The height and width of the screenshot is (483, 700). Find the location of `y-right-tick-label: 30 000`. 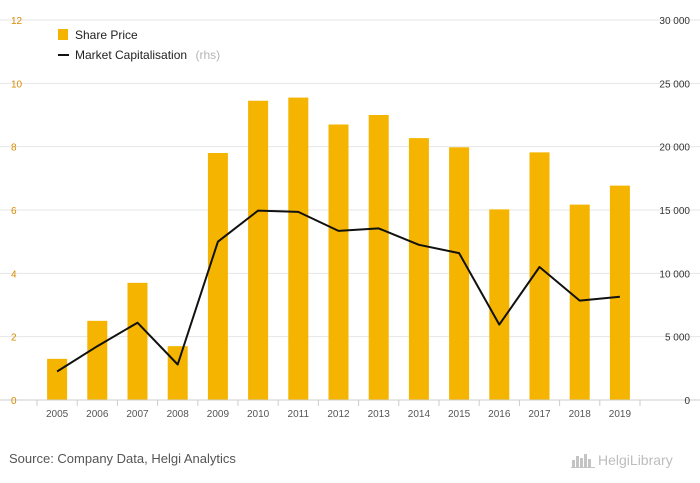

y-right-tick-label: 30 000 is located at coordinates (674, 21).